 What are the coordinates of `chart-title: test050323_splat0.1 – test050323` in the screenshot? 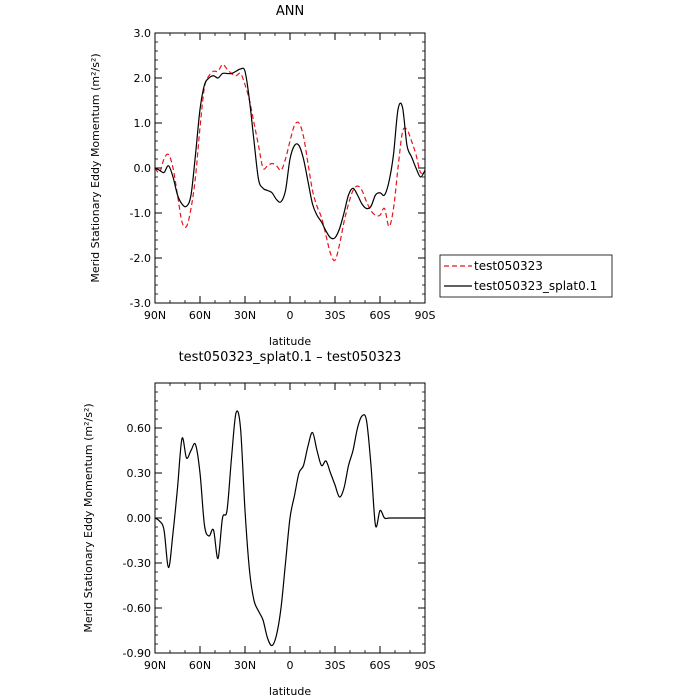 It's located at (290, 357).